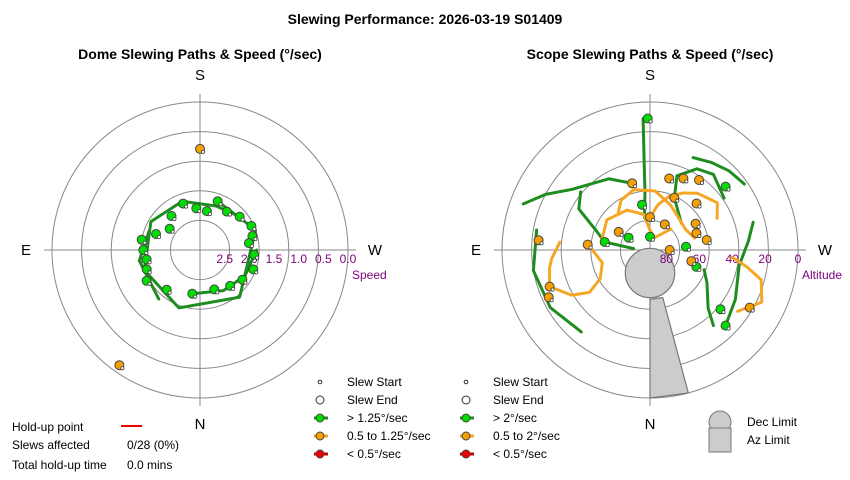  Describe the element at coordinates (466, 436) in the screenshot. I see `scope-legend-medium-marker` at that location.